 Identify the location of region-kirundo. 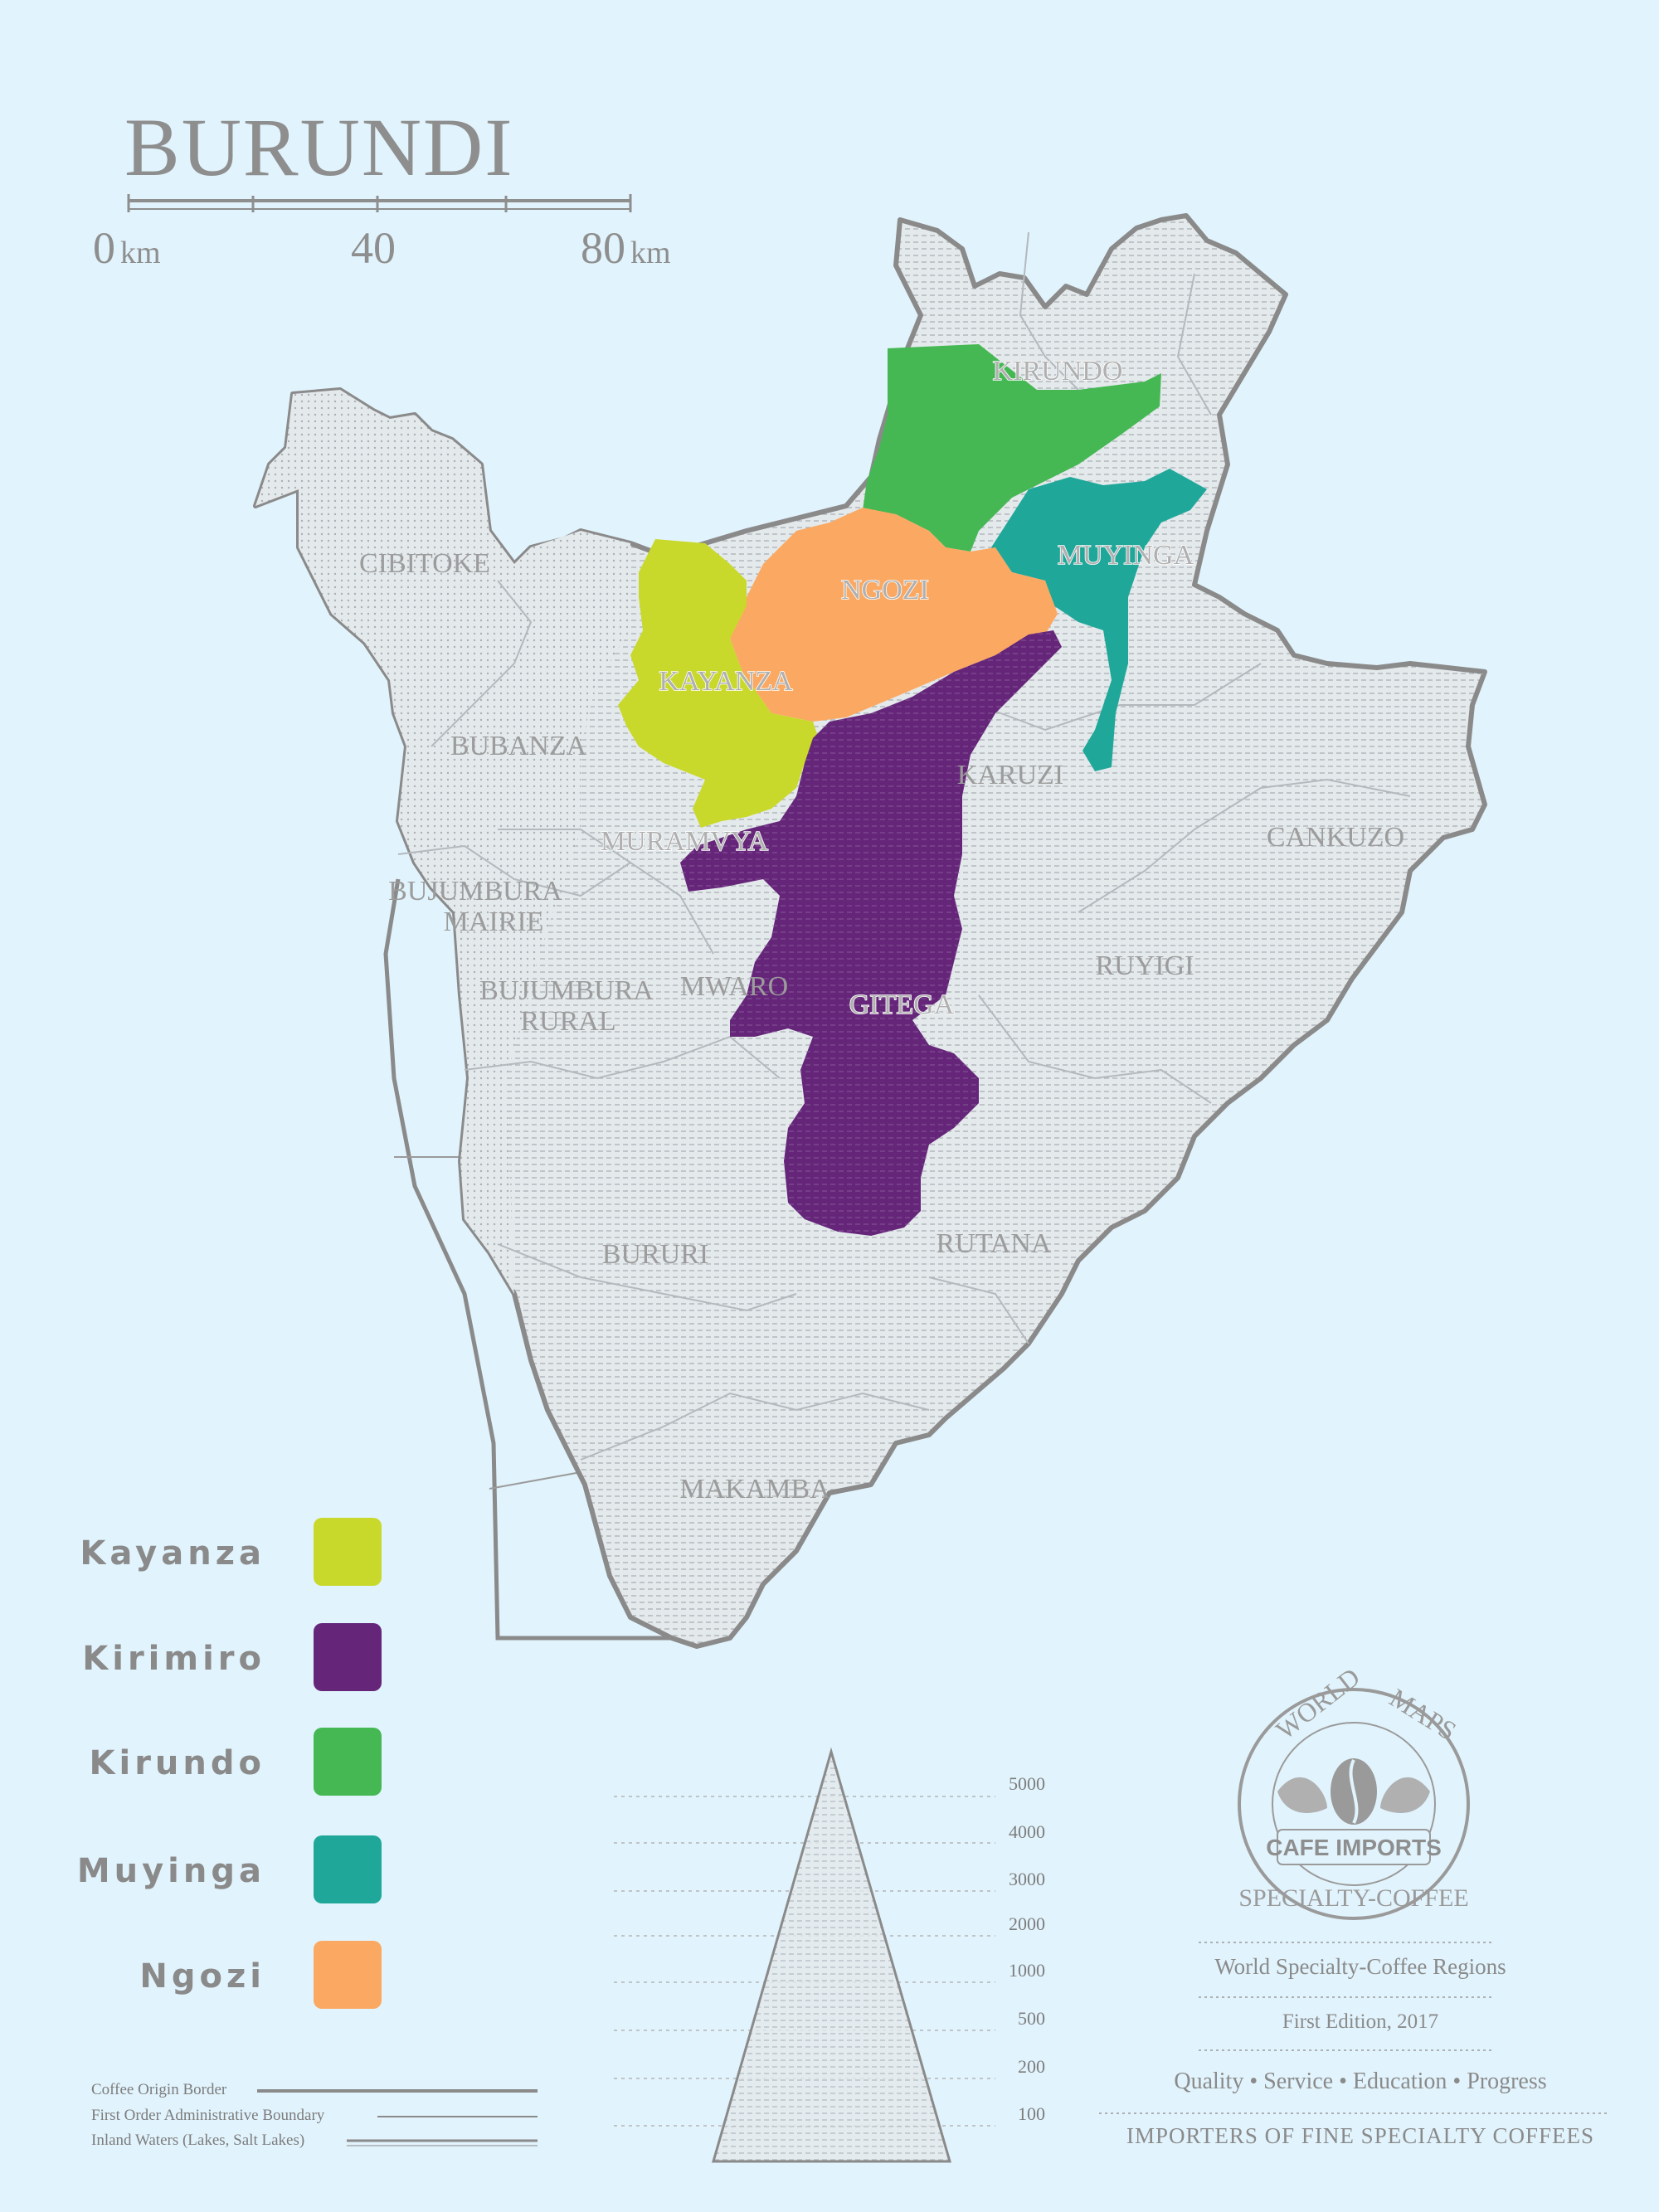
(1012, 448).